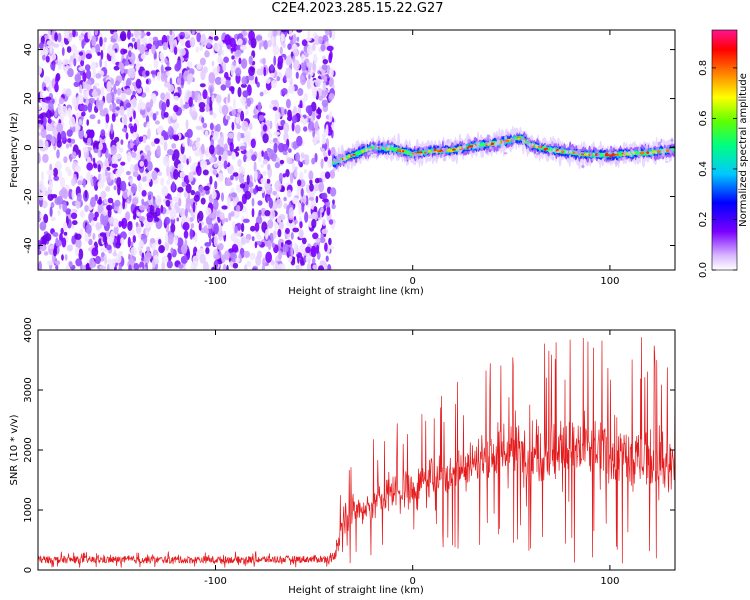 The width and height of the screenshot is (750, 600). What do you see at coordinates (28, 329) in the screenshot?
I see `y-tick-label: 4000` at bounding box center [28, 329].